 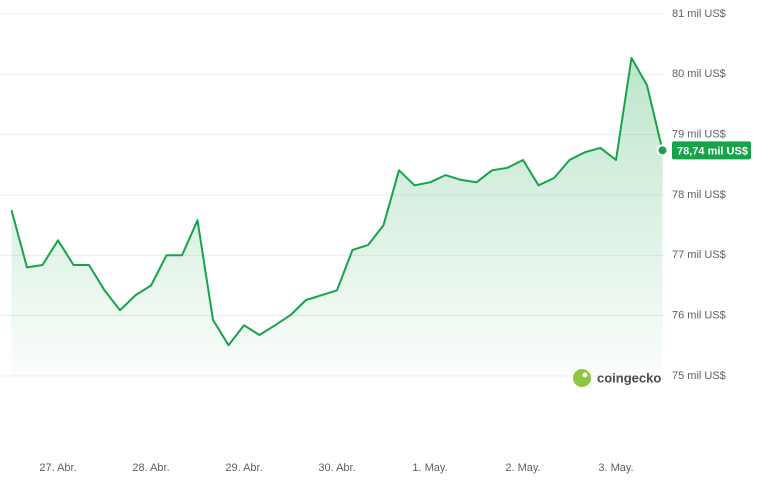 I want to click on watermark: coingecko, so click(x=617, y=378).